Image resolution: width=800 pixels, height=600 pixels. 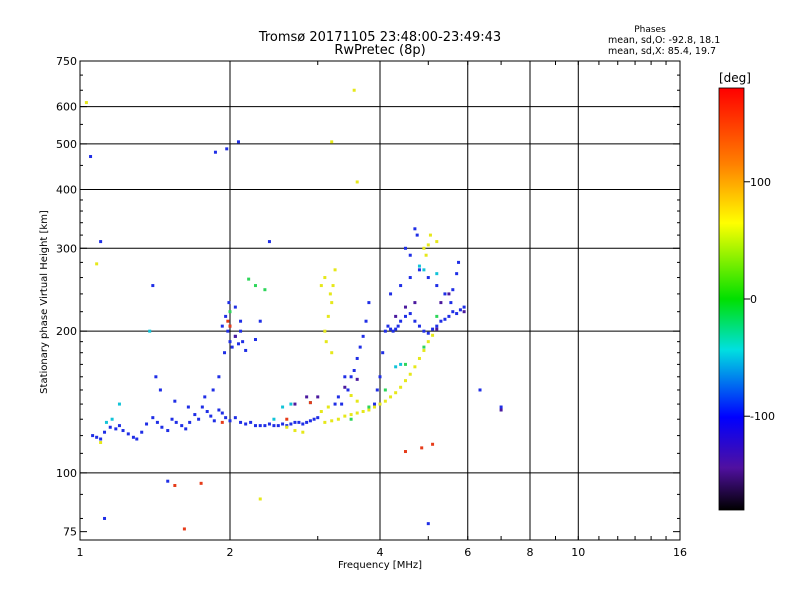 I want to click on phases-heading: Phases, so click(x=650, y=30).